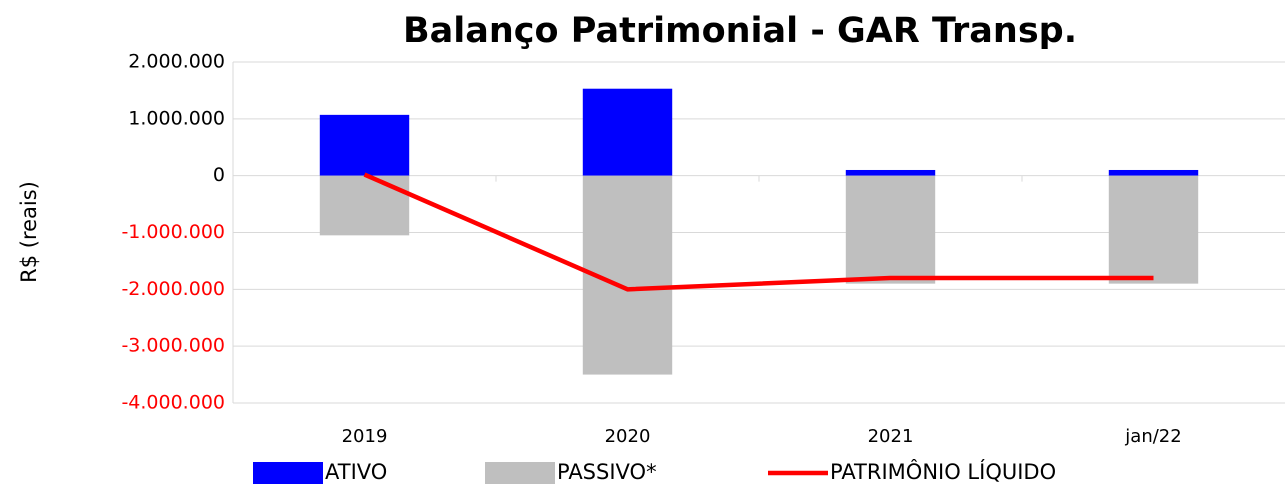  What do you see at coordinates (356, 472) in the screenshot?
I see `legend-label: ATIVO` at bounding box center [356, 472].